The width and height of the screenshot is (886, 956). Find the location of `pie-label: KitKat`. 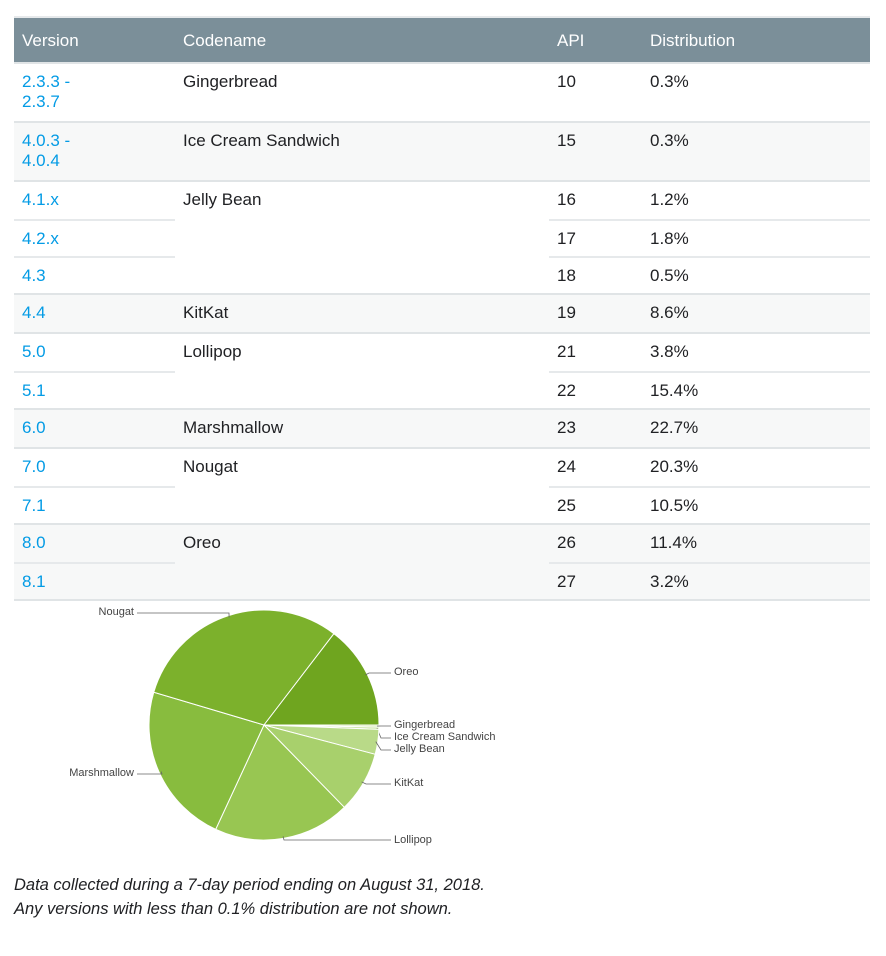

pie-label: KitKat is located at coordinates (408, 783).